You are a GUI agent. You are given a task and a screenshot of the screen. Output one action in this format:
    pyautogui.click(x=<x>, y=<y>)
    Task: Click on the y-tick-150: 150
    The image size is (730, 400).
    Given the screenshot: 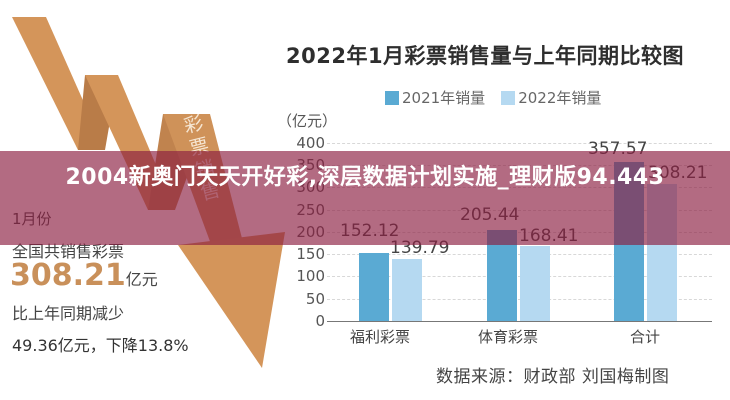 What is the action you would take?
    pyautogui.click(x=310, y=254)
    